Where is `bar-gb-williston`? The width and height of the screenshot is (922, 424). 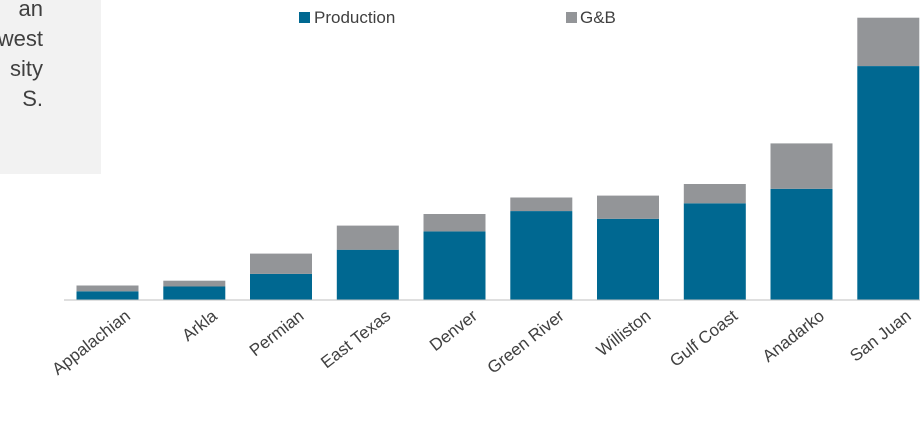 bar-gb-williston is located at coordinates (628, 207).